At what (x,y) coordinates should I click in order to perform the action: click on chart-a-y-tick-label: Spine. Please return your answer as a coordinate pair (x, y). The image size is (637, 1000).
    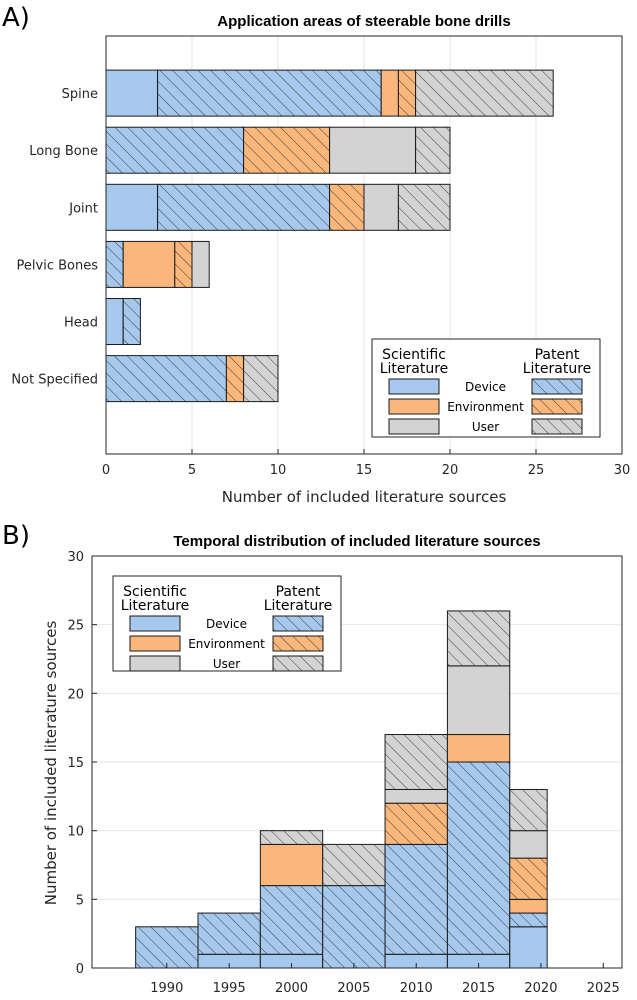
    Looking at the image, I should click on (80, 94).